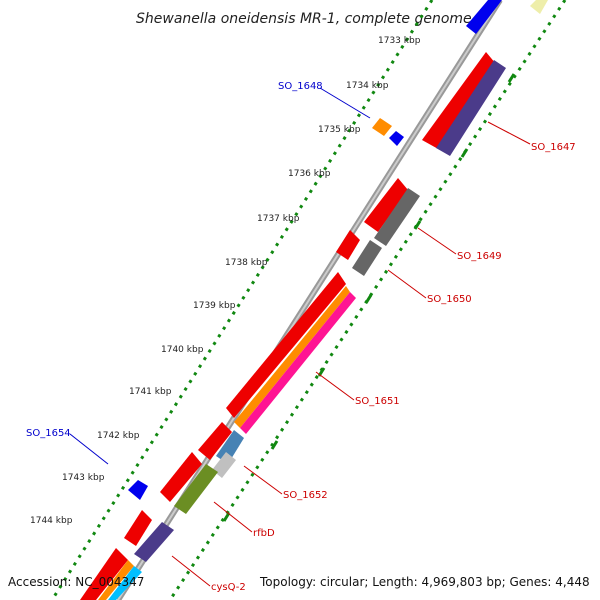  Describe the element at coordinates (553, 147) in the screenshot. I see `gene-label-so1647: SO_1647` at that location.